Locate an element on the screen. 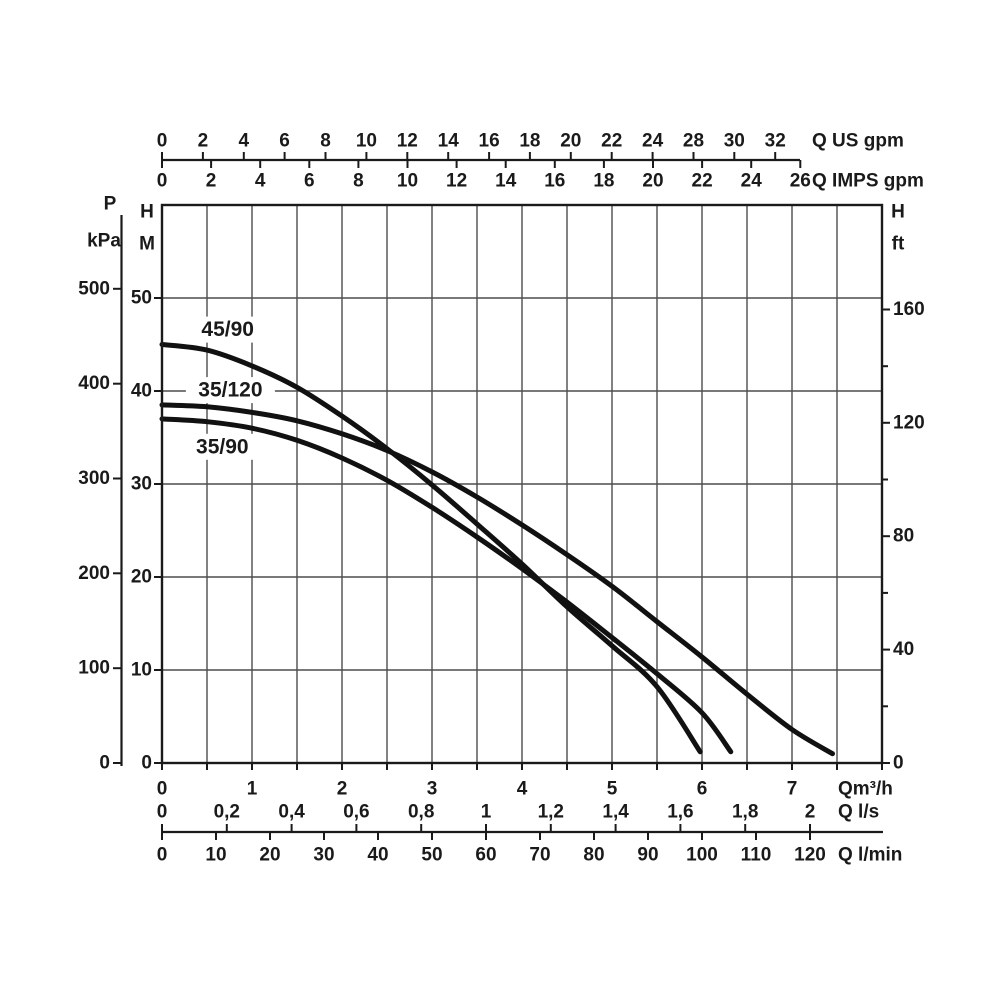 This screenshot has width=1000, height=1005. axis-unit-imps-gpm: Q IMPS gpm is located at coordinates (868, 181).